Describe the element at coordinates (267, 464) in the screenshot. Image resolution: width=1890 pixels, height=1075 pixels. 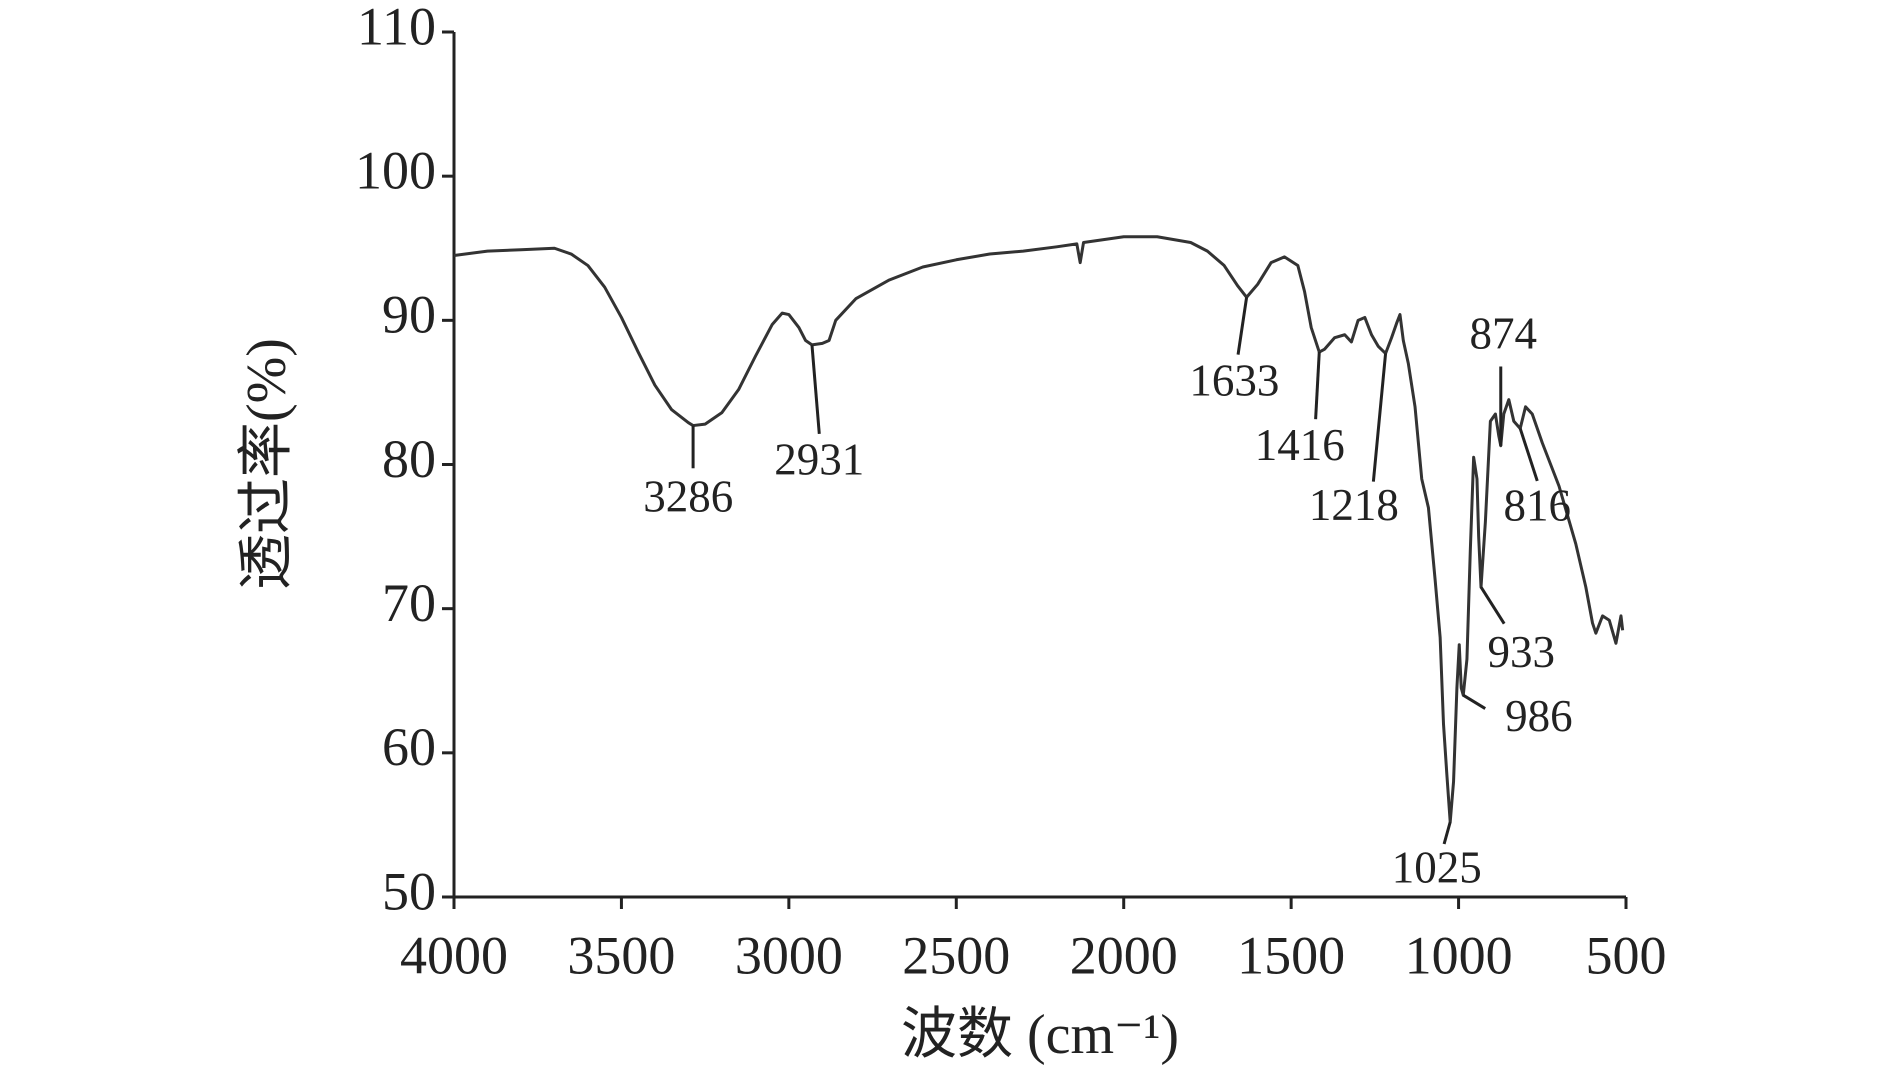
I see `y-axis-label: 透过率(%)` at that location.